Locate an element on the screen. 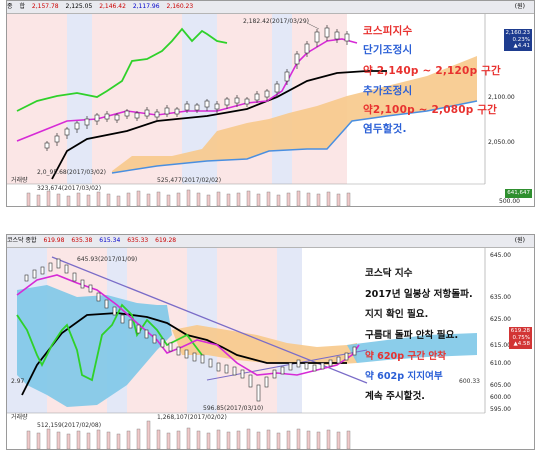  high-annotation: 2,182.42(2017/03/29) is located at coordinates (276, 21).